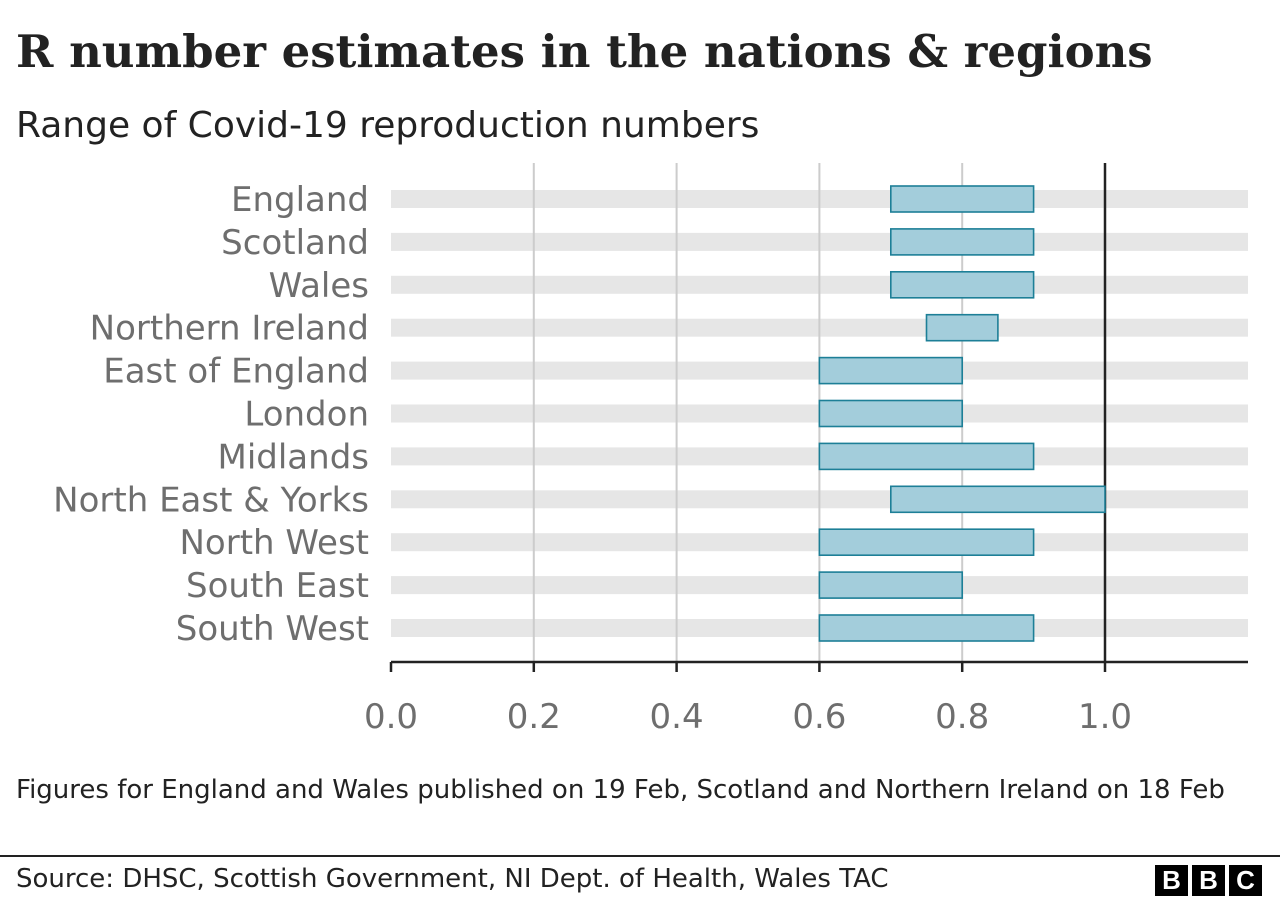  Describe the element at coordinates (962, 717) in the screenshot. I see `x-tick-label: 0.8` at that location.